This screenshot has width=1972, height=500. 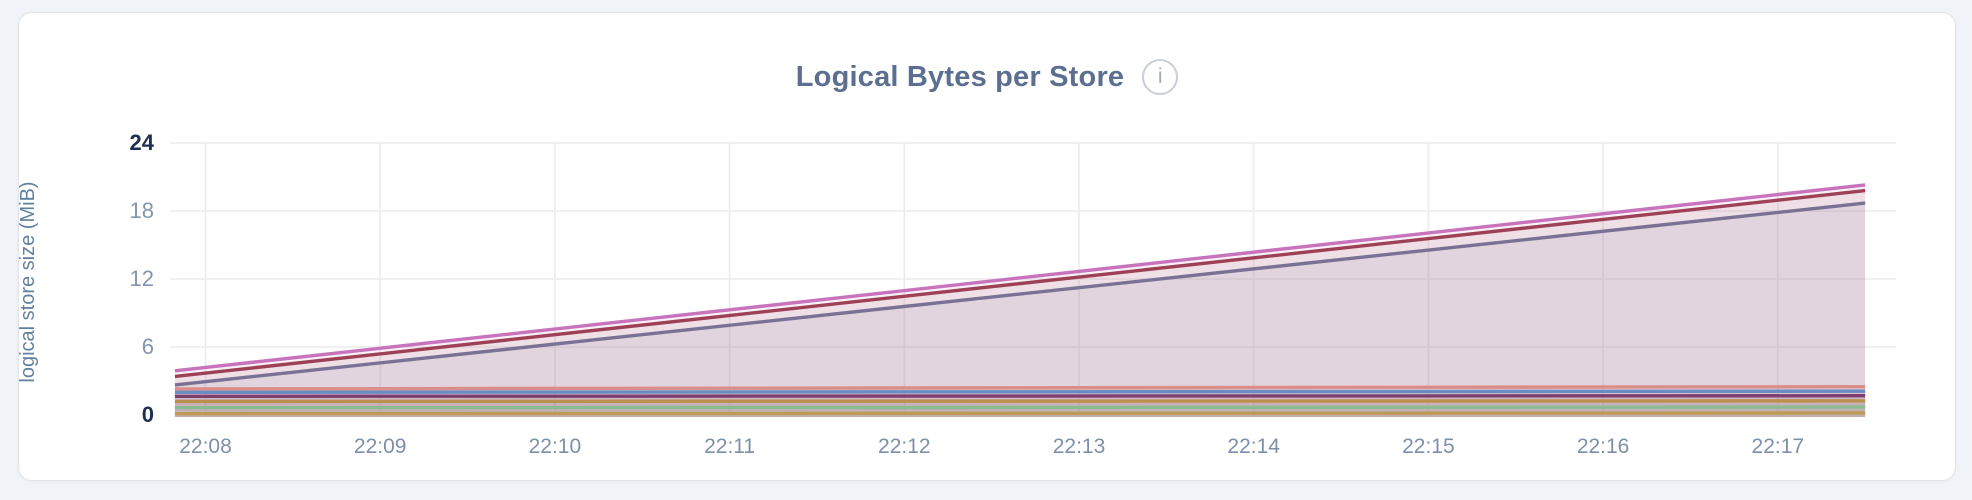 What do you see at coordinates (1079, 446) in the screenshot?
I see `x-tick-label: 22:13` at bounding box center [1079, 446].